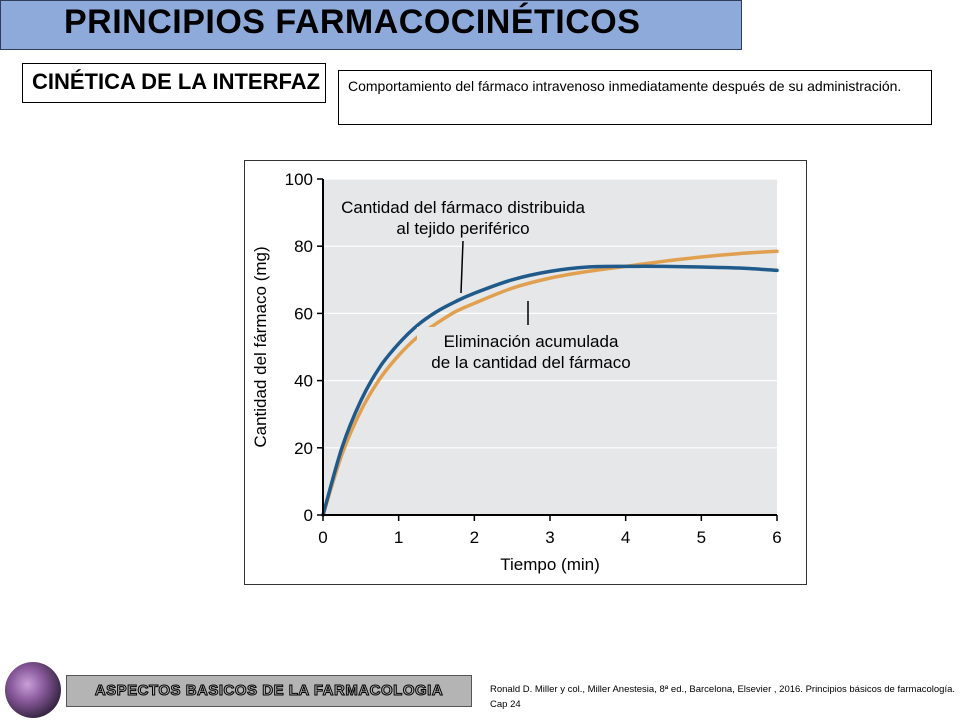 Image resolution: width=960 pixels, height=720 pixels. Describe the element at coordinates (462, 267) in the screenshot. I see `annotation-distributed-pointer` at that location.